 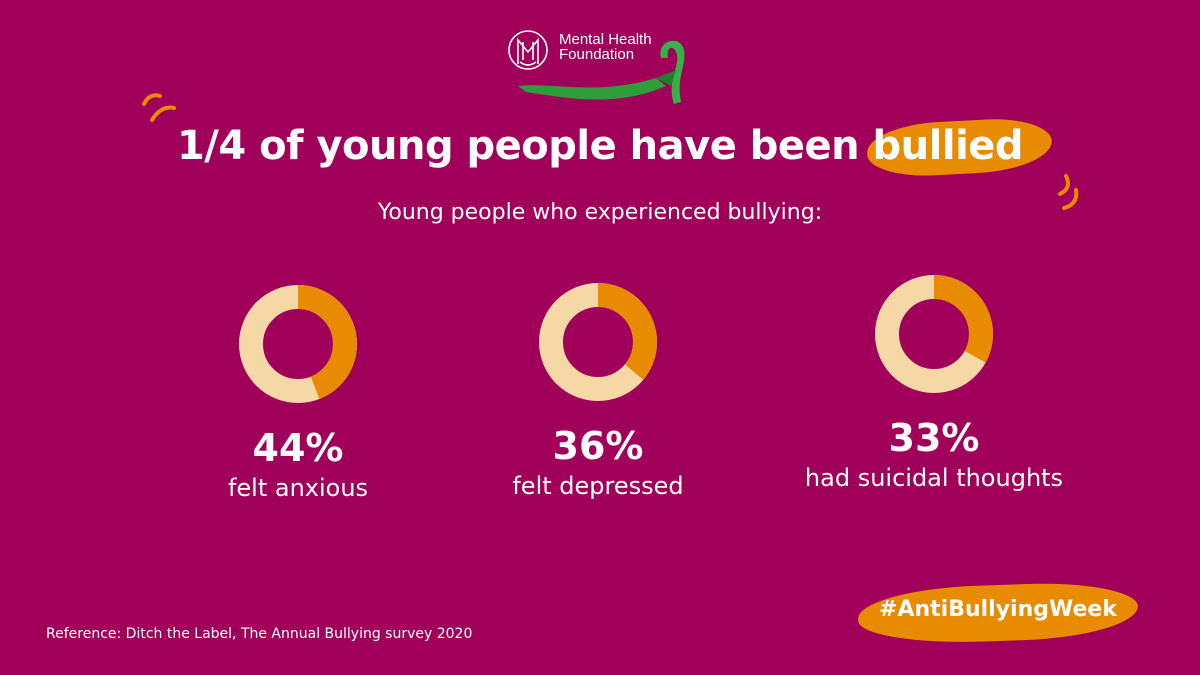 What do you see at coordinates (598, 486) in the screenshot?
I see `stat-label: felt depressed` at bounding box center [598, 486].